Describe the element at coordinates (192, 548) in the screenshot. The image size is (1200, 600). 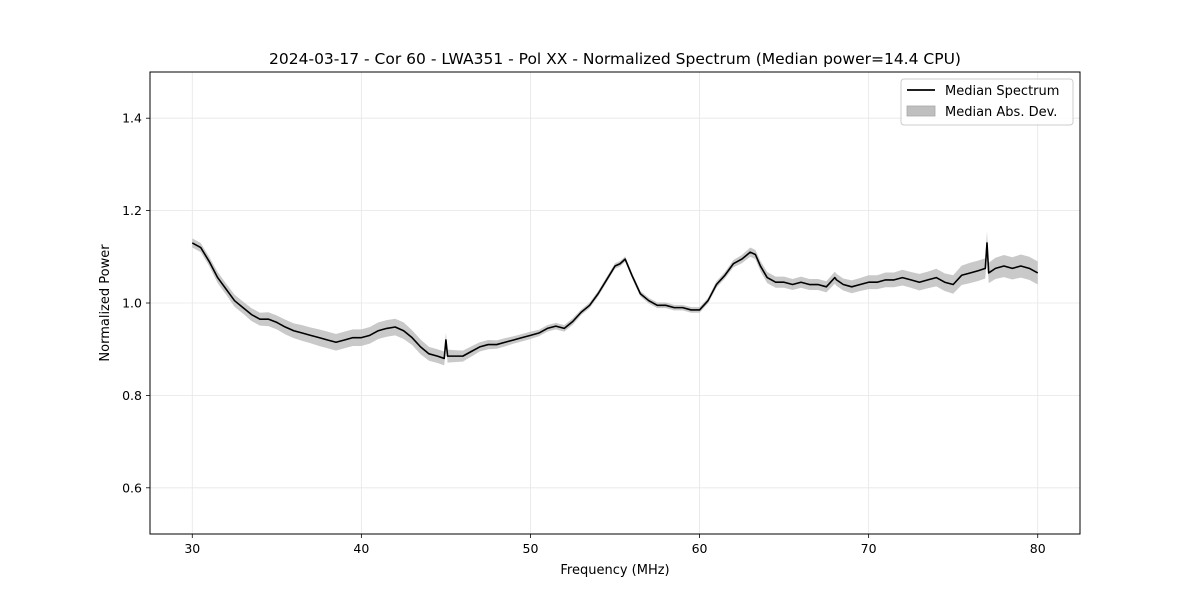
I see `x-tick-label: 30` at that location.